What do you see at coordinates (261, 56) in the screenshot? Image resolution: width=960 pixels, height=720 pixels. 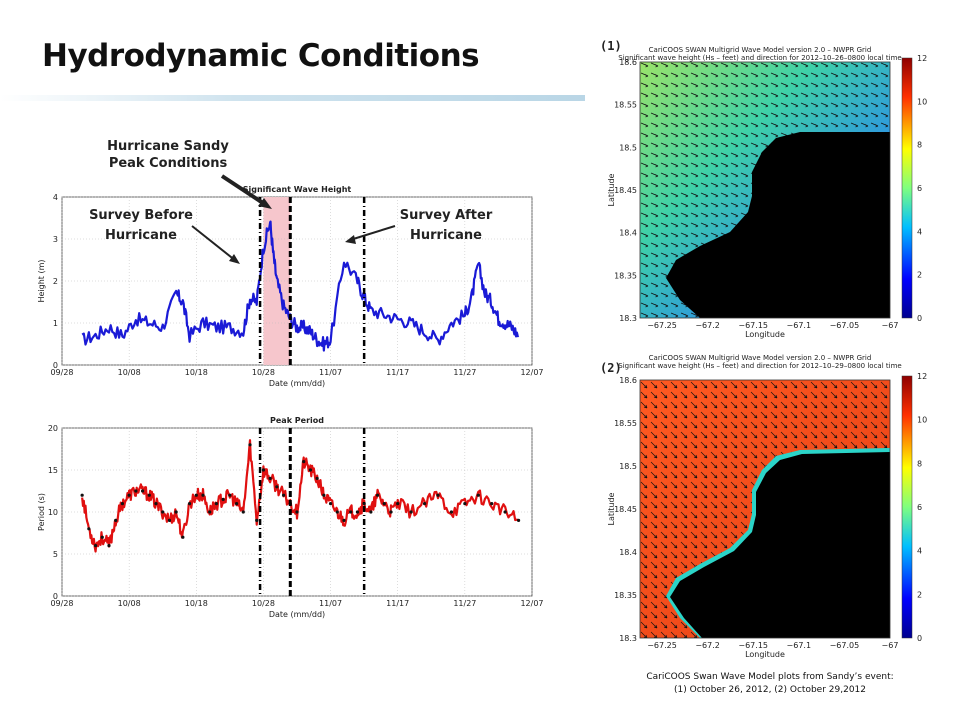 I see `page-title: Hydrodynamic Conditions` at bounding box center [261, 56].